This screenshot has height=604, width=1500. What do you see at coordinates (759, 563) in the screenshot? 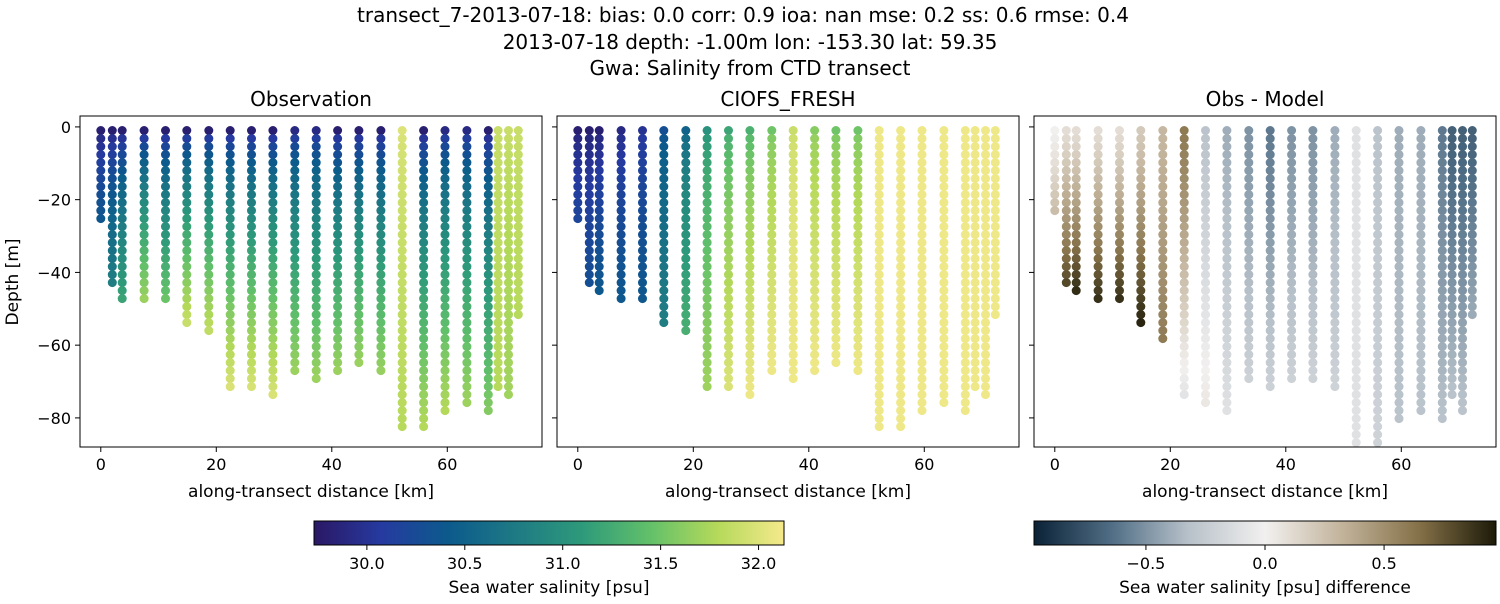
I see `colorbar-tick-label: 32.0` at bounding box center [759, 563].